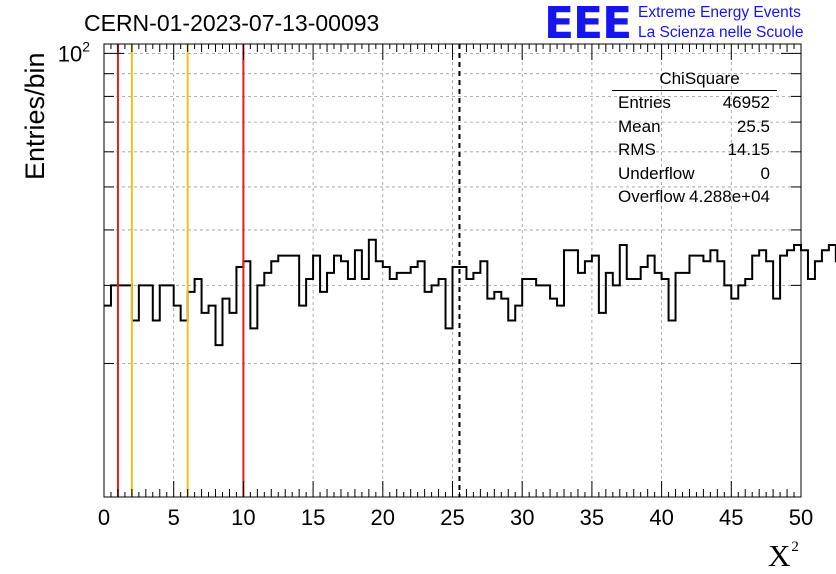 The width and height of the screenshot is (836, 574). Describe the element at coordinates (694, 196) in the screenshot. I see `stats-row-overflow: Overflow 4.288e+04` at that location.